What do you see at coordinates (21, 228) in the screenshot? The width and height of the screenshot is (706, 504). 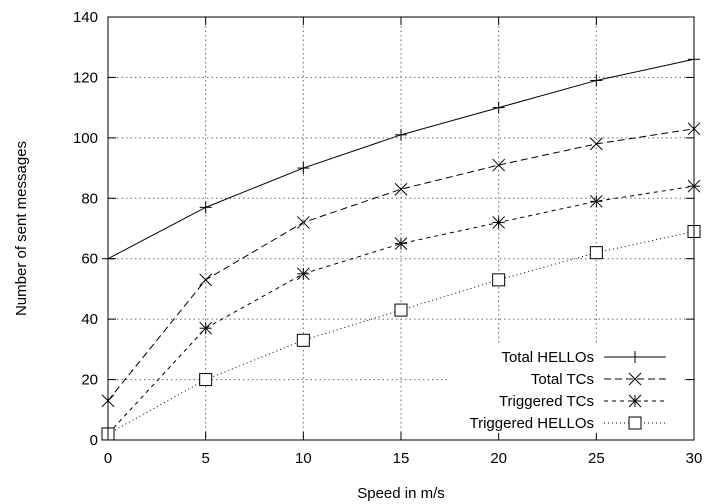 I see `y-axis-title: Number of sent messages` at bounding box center [21, 228].